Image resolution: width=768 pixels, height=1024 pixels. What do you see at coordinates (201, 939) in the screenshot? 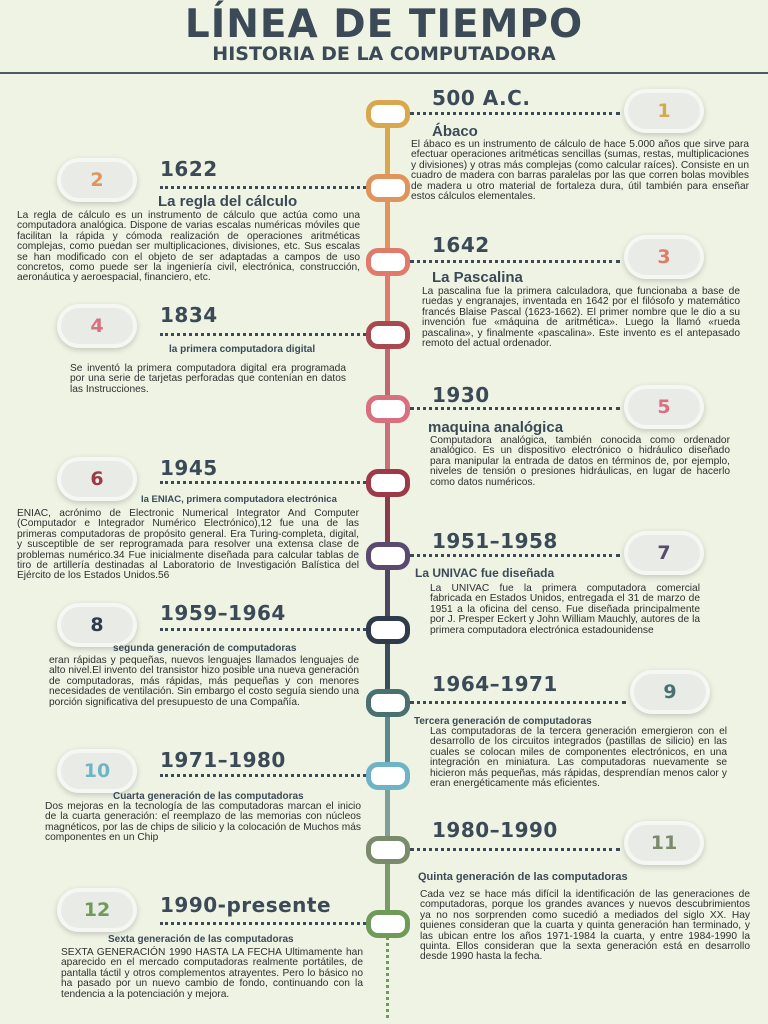
I see `event-title: Sexta generación de las computadoras` at bounding box center [201, 939].